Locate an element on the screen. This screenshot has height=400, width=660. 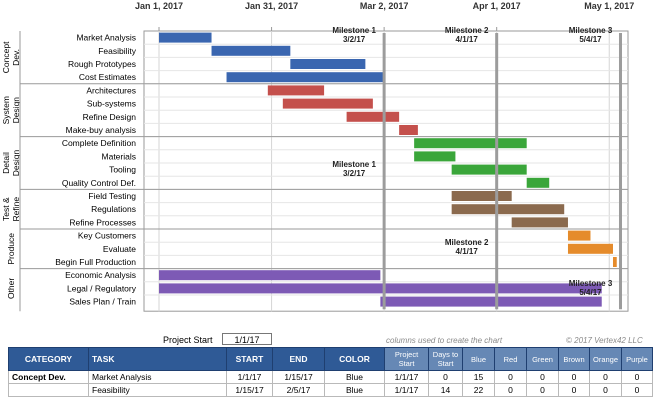
cell-category: Concept Dev. is located at coordinates (48, 377).